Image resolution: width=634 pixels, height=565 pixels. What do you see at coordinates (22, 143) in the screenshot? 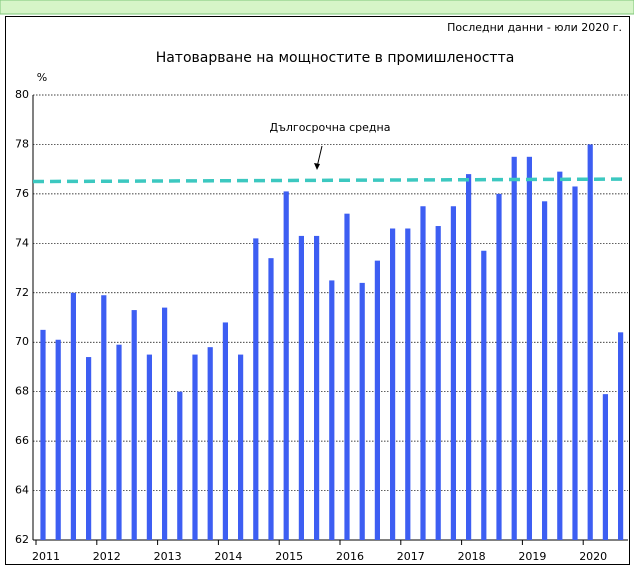
I see `y-tick-label: 78` at bounding box center [22, 143].